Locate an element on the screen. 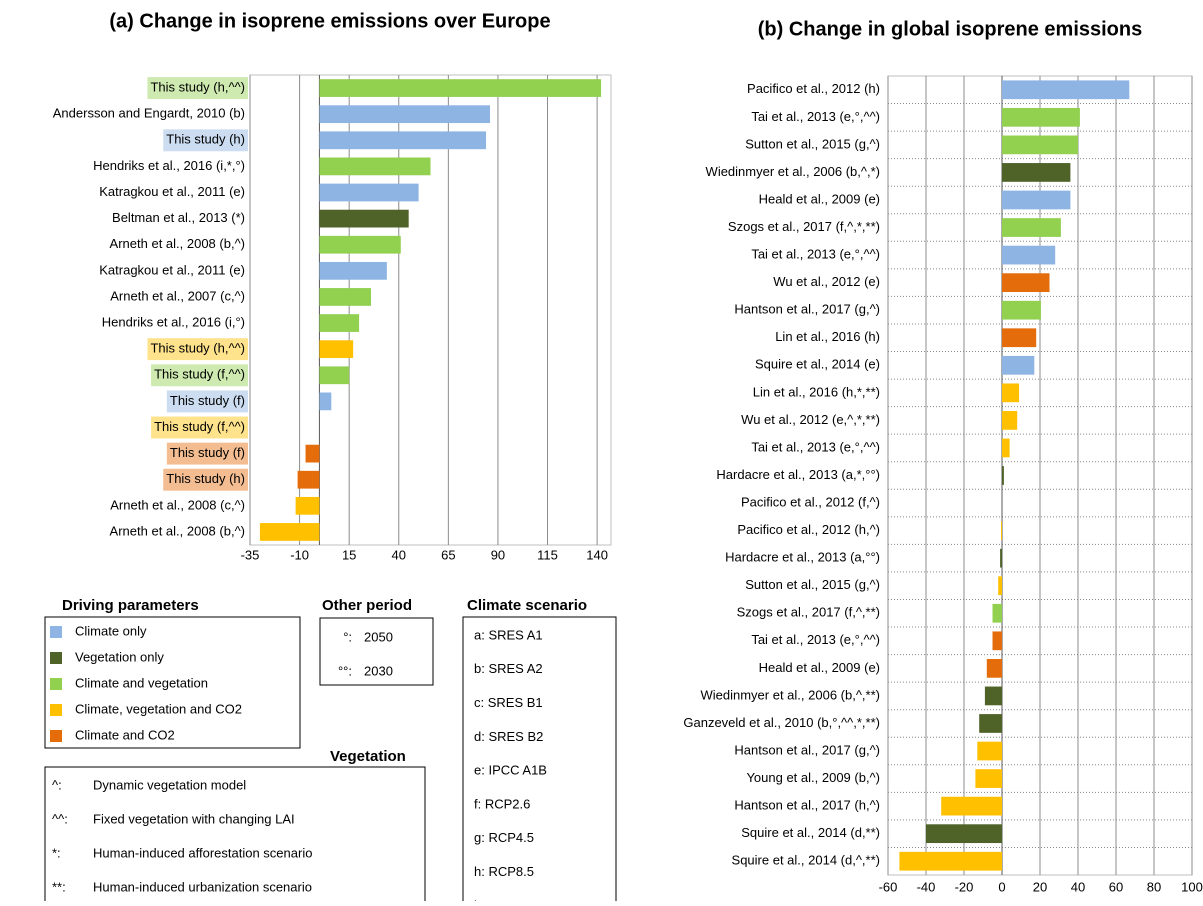 The width and height of the screenshot is (1203, 906). legend-symbol: *: is located at coordinates (56, 852).